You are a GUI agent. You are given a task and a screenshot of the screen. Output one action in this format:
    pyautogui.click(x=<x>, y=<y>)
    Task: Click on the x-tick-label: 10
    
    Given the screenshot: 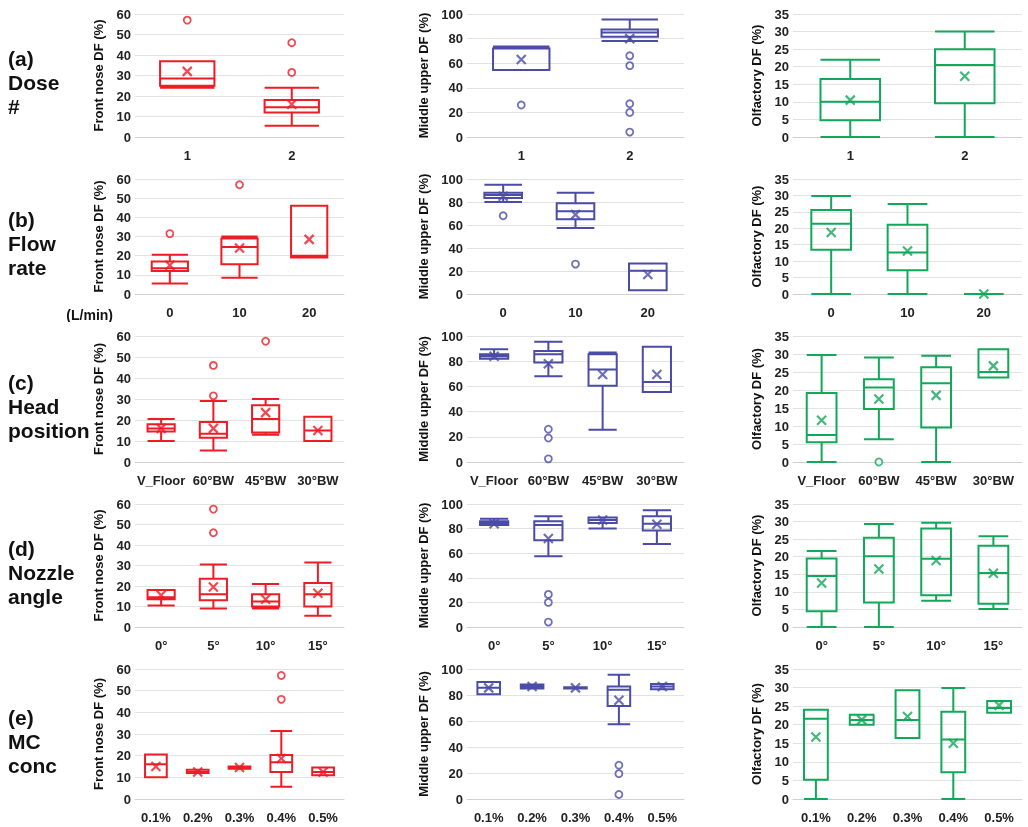 What is the action you would take?
    pyautogui.click(x=907, y=312)
    